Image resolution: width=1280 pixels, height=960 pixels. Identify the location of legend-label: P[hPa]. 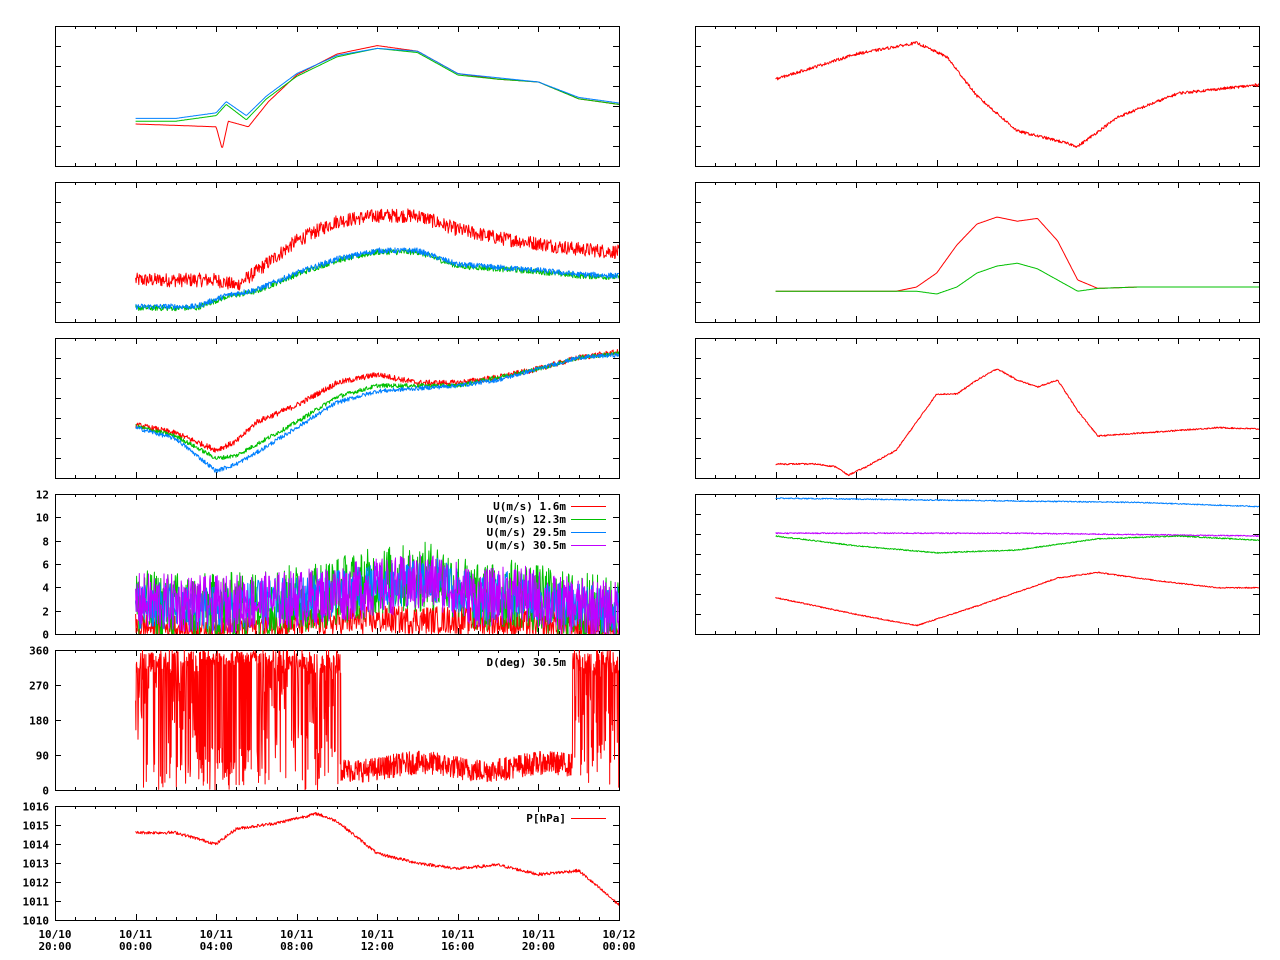
(546, 818).